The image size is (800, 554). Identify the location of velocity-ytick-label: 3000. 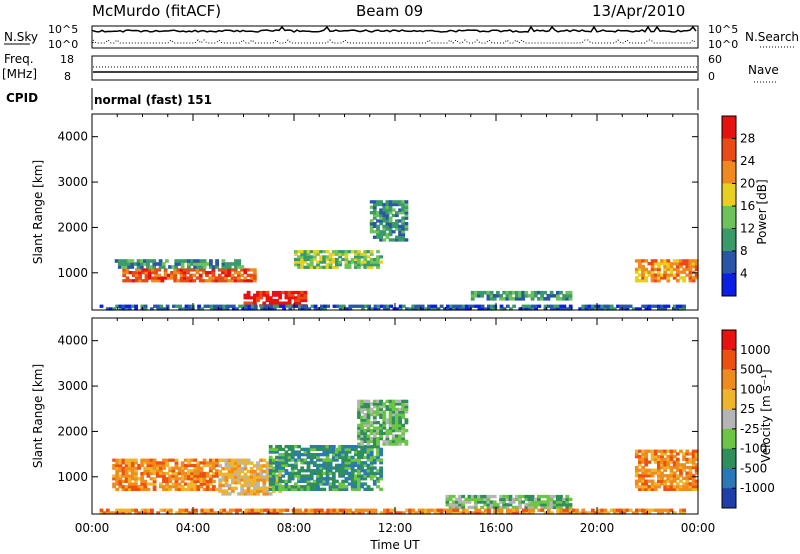
(72, 386).